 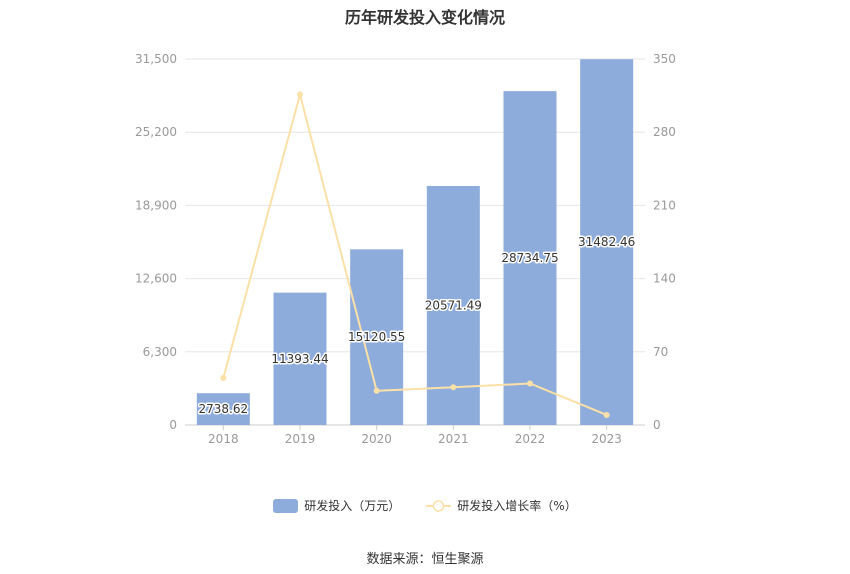 What do you see at coordinates (173, 425) in the screenshot?
I see `left-tick-label: 0` at bounding box center [173, 425].